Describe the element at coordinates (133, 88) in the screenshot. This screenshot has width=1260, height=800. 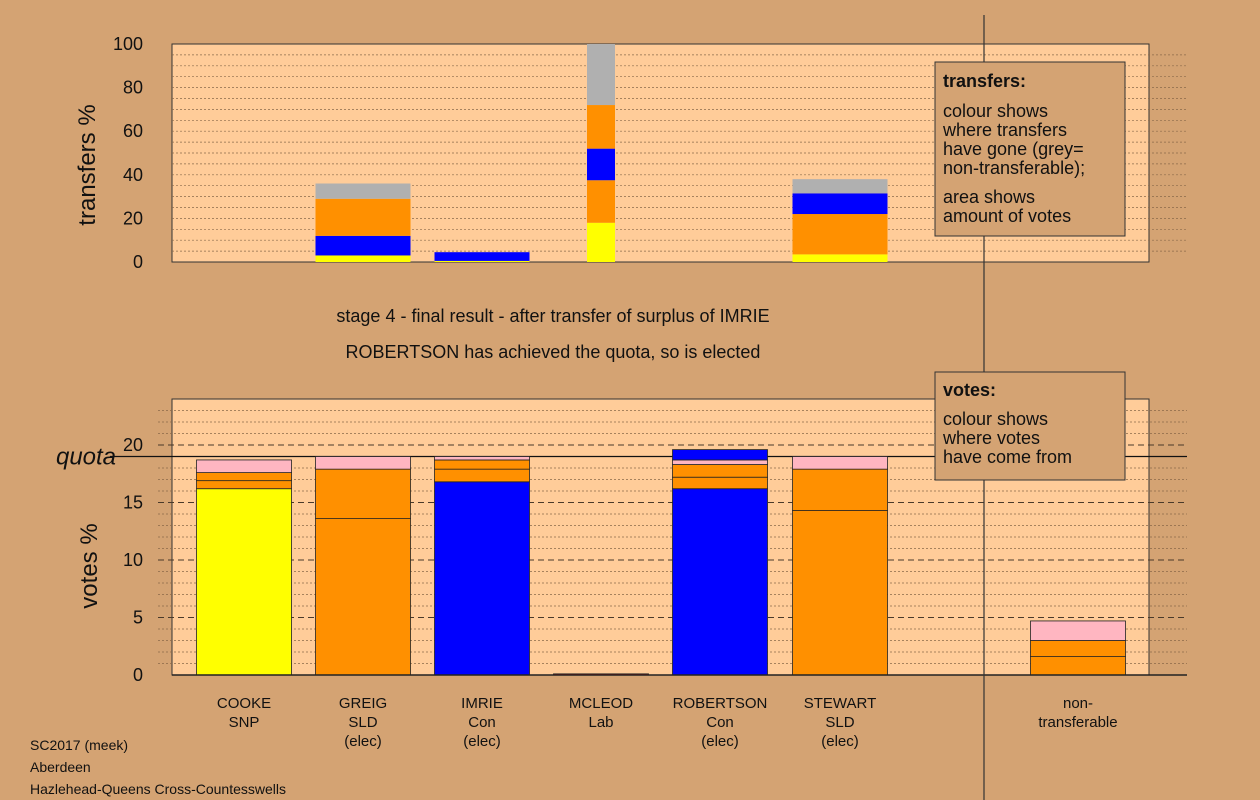
I see `y-tick-label: 80` at that location.